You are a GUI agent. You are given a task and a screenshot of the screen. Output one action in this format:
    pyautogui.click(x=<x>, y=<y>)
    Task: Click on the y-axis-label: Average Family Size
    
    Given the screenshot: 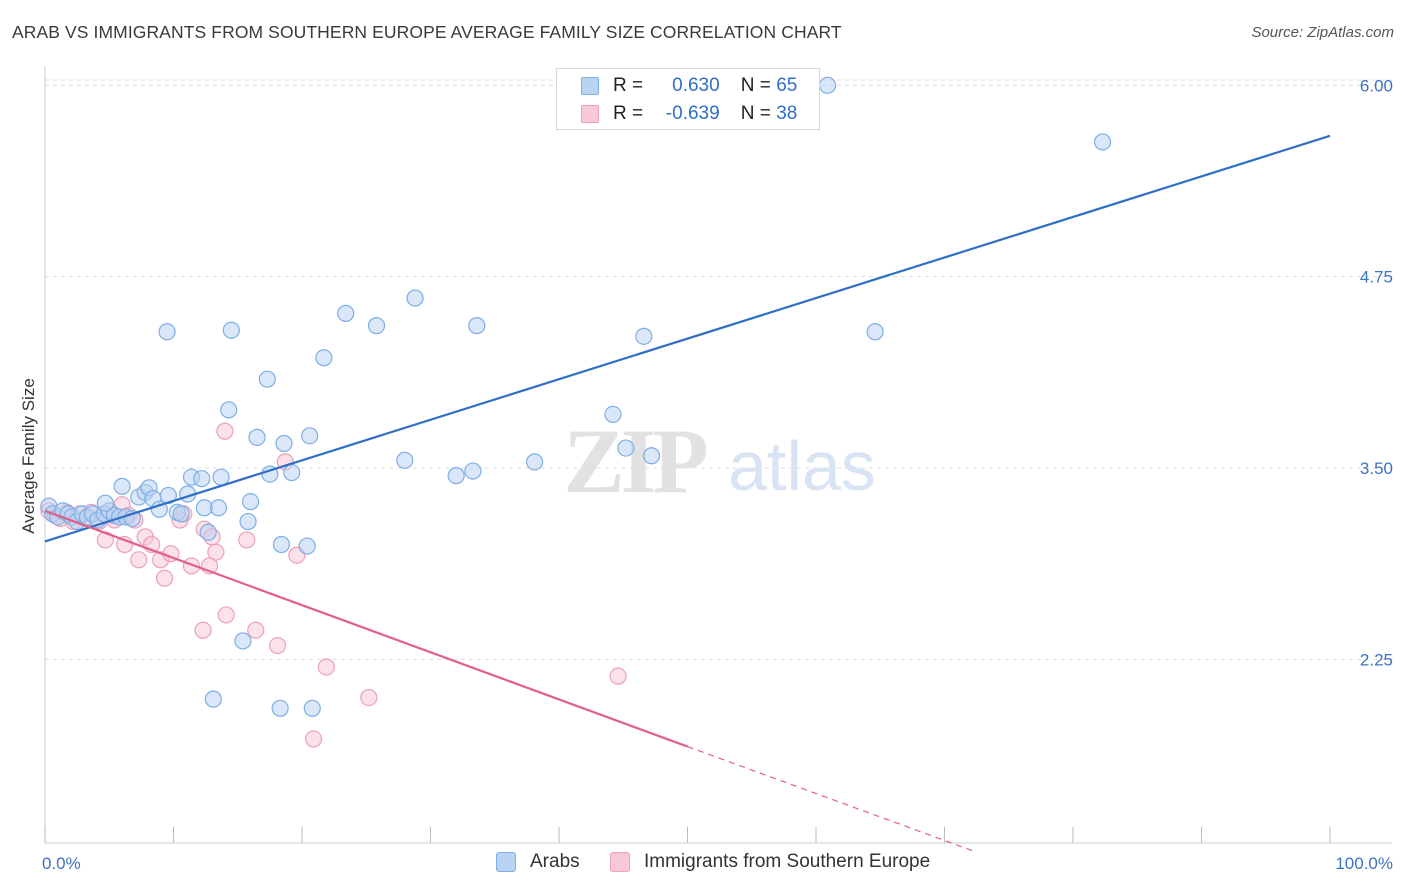 What is the action you would take?
    pyautogui.click(x=28, y=456)
    